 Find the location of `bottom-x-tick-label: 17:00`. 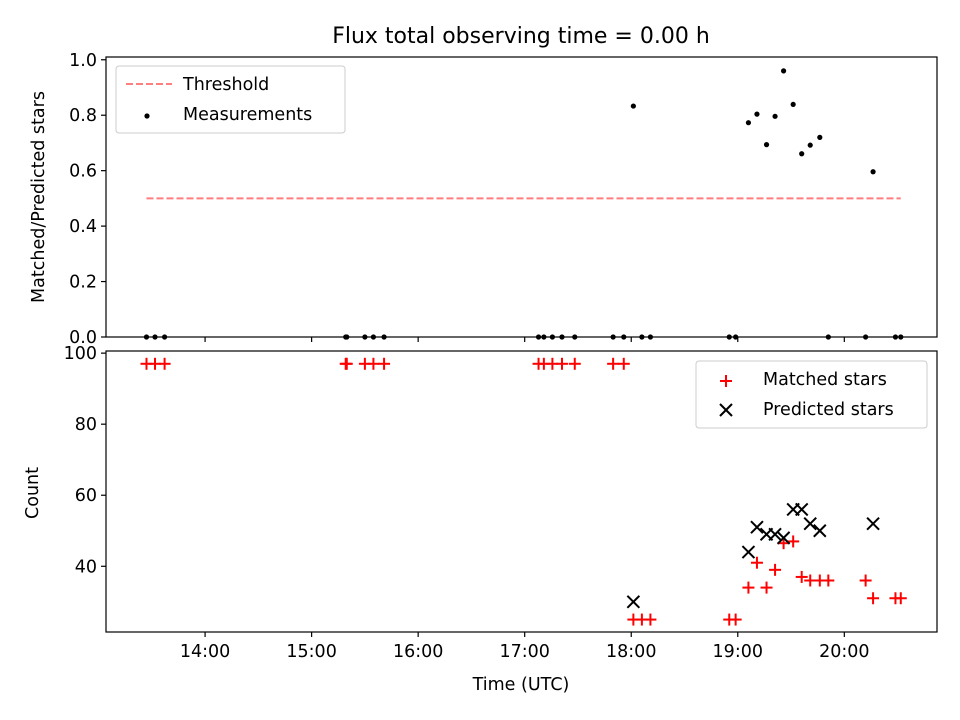

bottom-x-tick-label: 17:00 is located at coordinates (524, 652).